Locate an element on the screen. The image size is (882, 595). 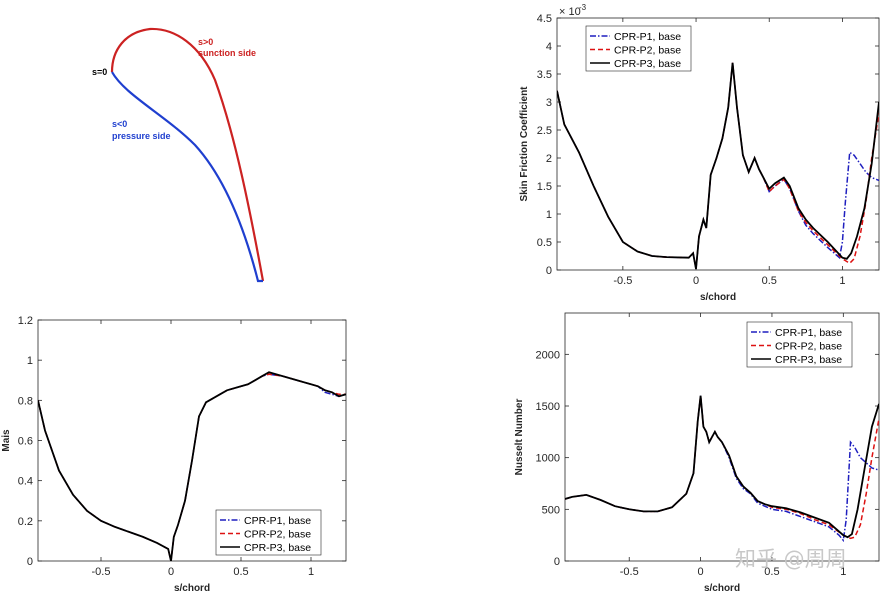
pressure-label-1: s<0 is located at coordinates (119, 124).